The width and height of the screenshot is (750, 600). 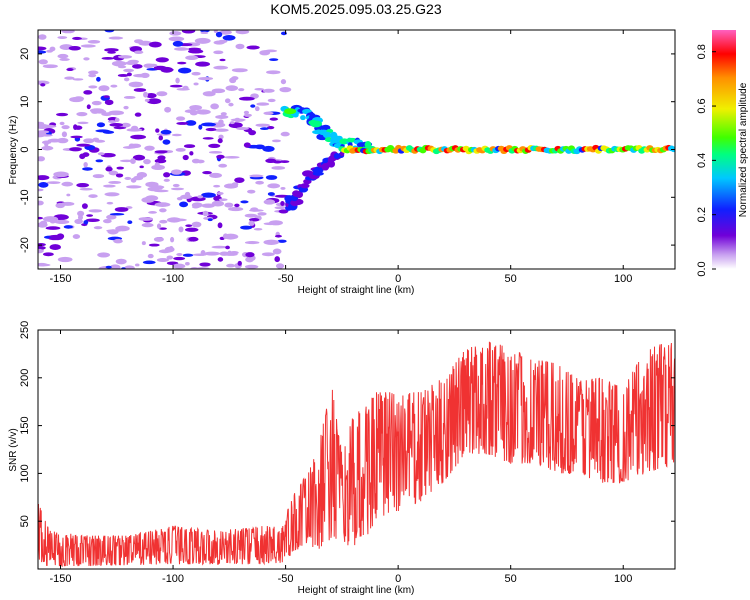 What do you see at coordinates (702, 51) in the screenshot?
I see `colorbar-tick-label: 0.8` at bounding box center [702, 51].